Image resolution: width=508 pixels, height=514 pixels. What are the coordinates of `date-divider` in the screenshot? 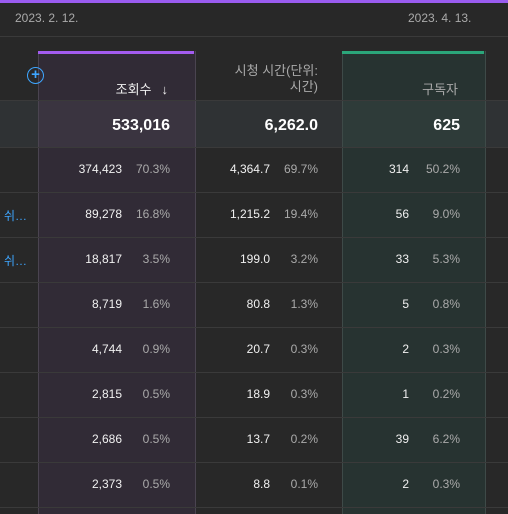 It's located at (254, 36).